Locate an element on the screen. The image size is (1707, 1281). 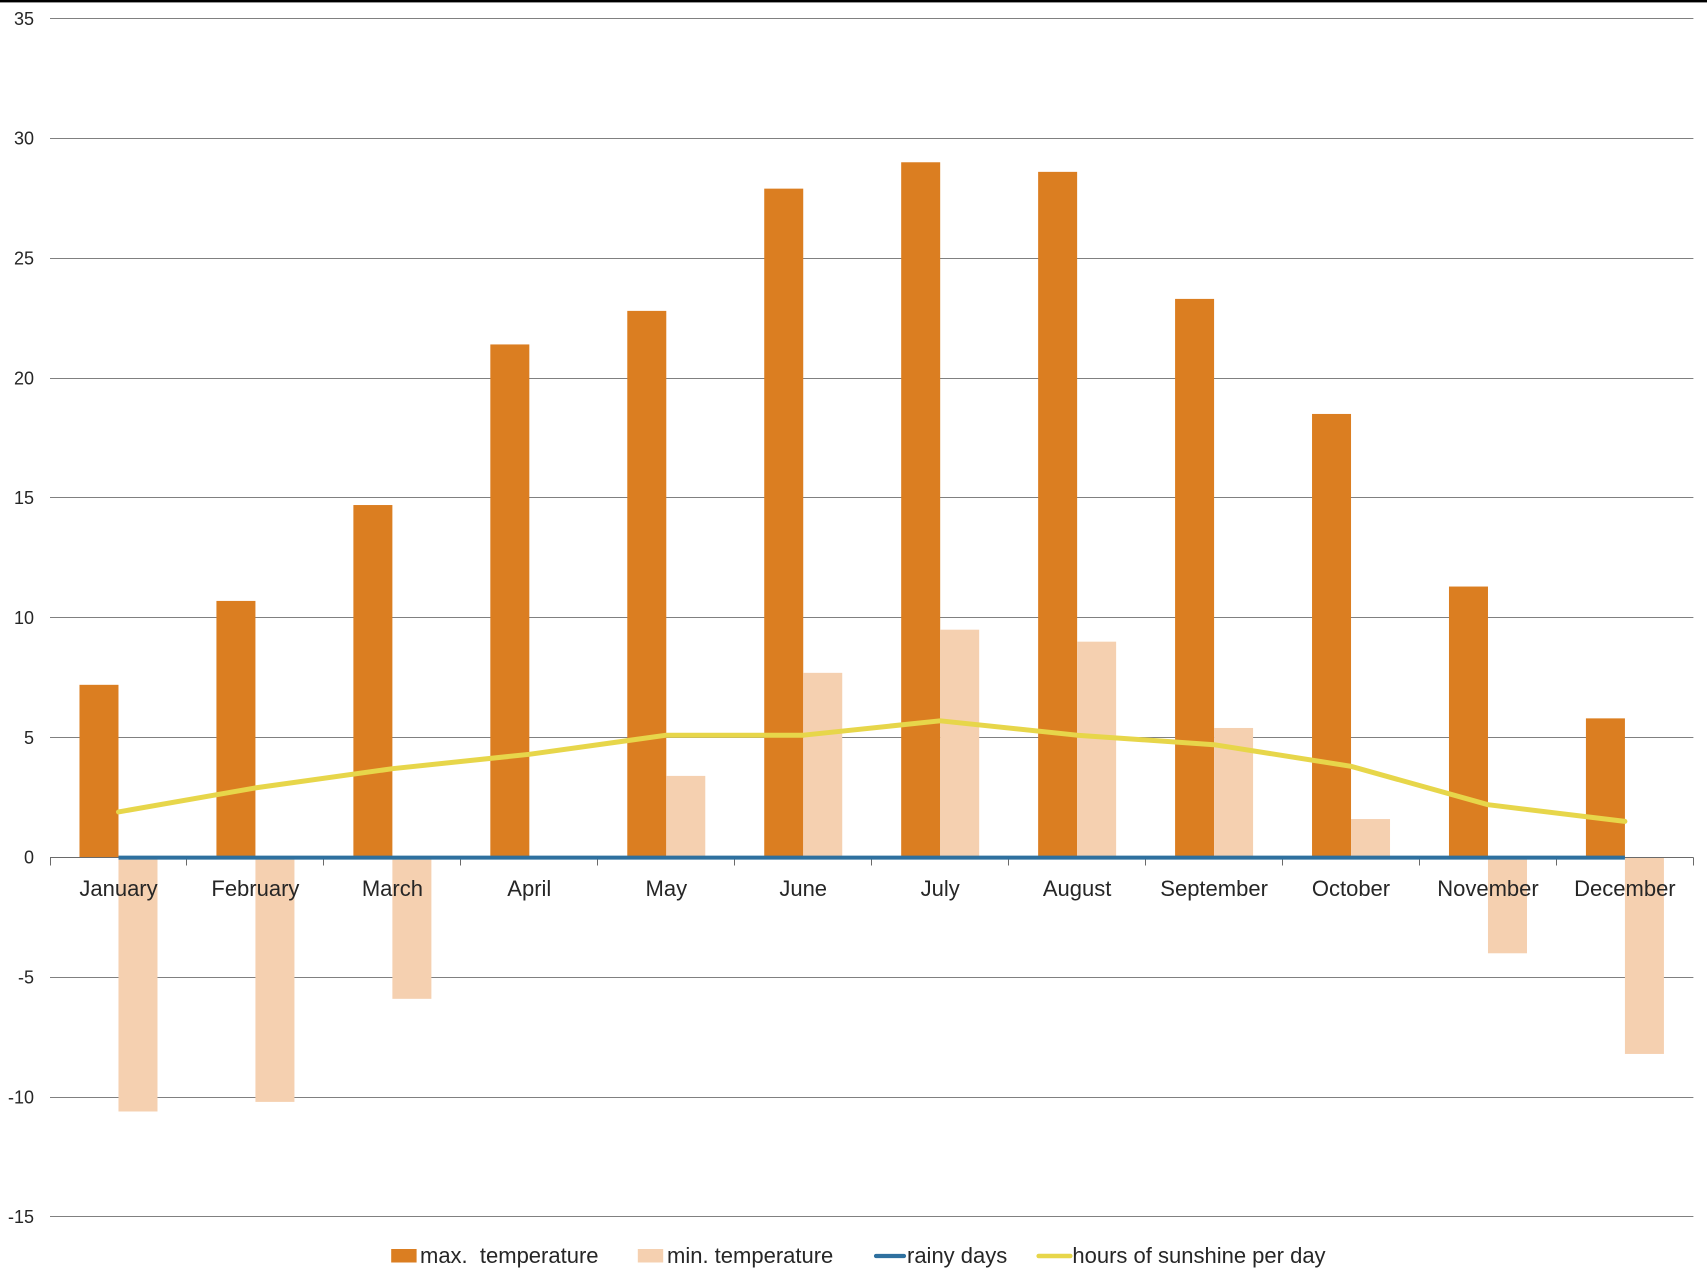
svg-text: 0 is located at coordinates (29, 858).